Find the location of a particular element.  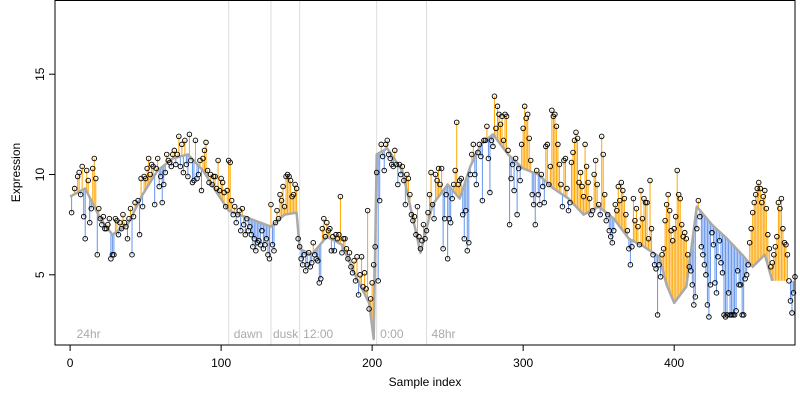

region-label: dusk is located at coordinates (286, 334).